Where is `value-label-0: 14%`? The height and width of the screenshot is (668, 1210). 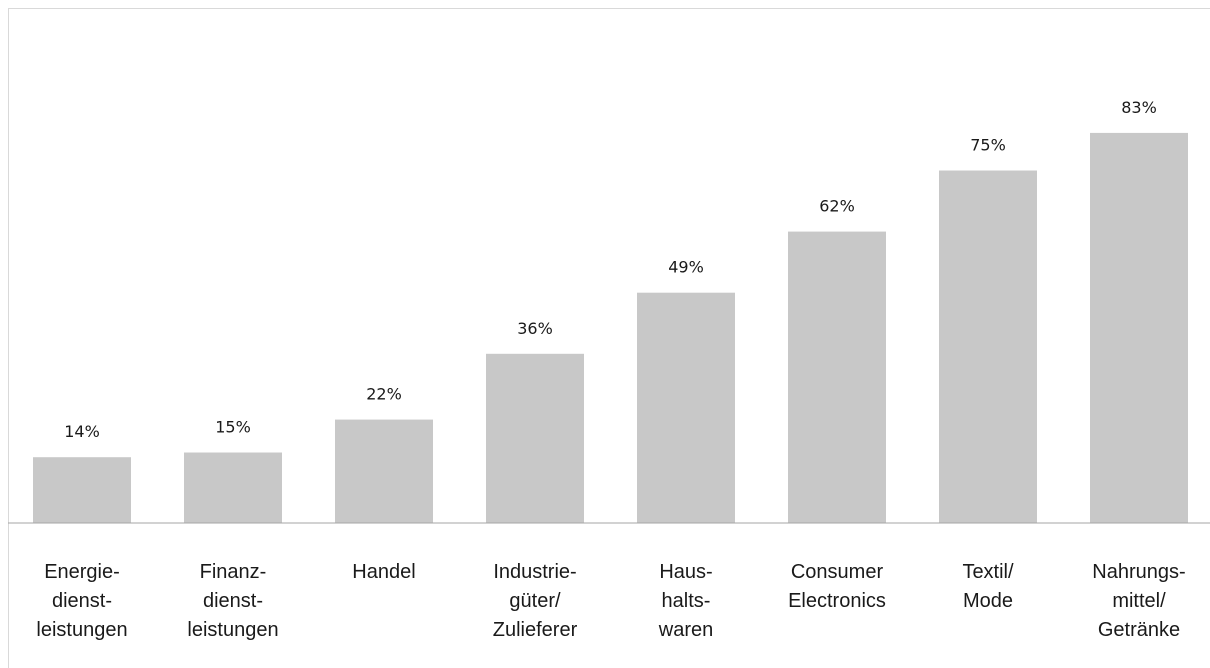 value-label-0: 14% is located at coordinates (82, 431).